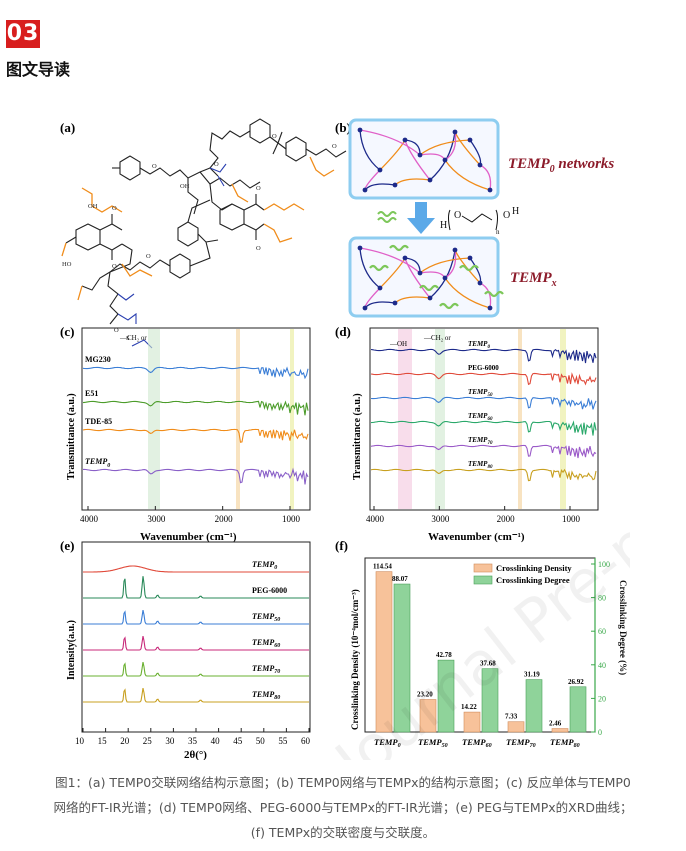  I want to click on y2tick-label: 0, so click(600, 732).